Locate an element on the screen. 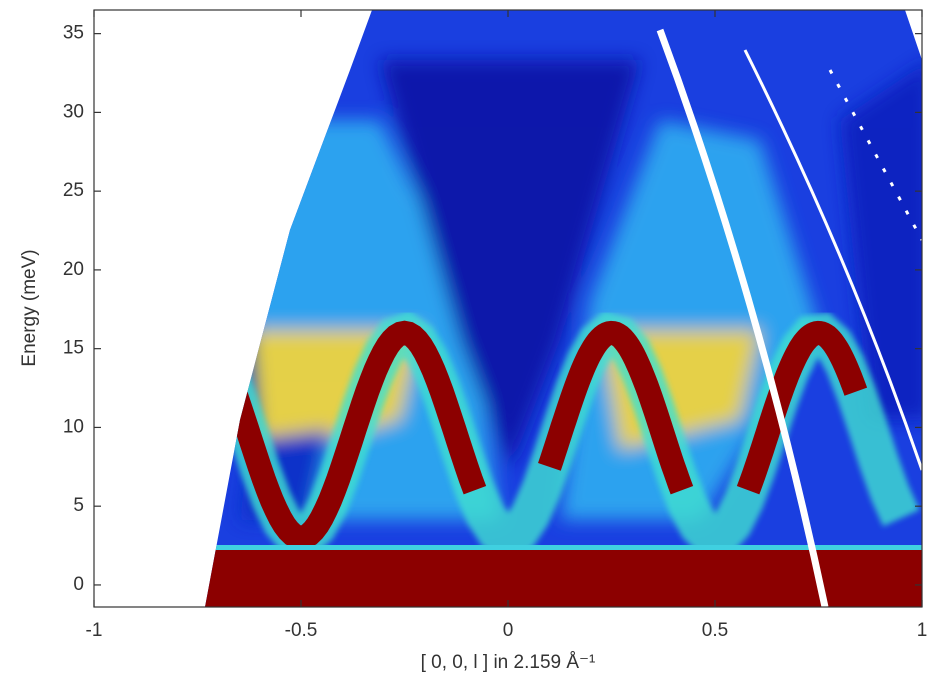 Image resolution: width=932 pixels, height=686 pixels. x-tick-label: 0.5 is located at coordinates (715, 630).